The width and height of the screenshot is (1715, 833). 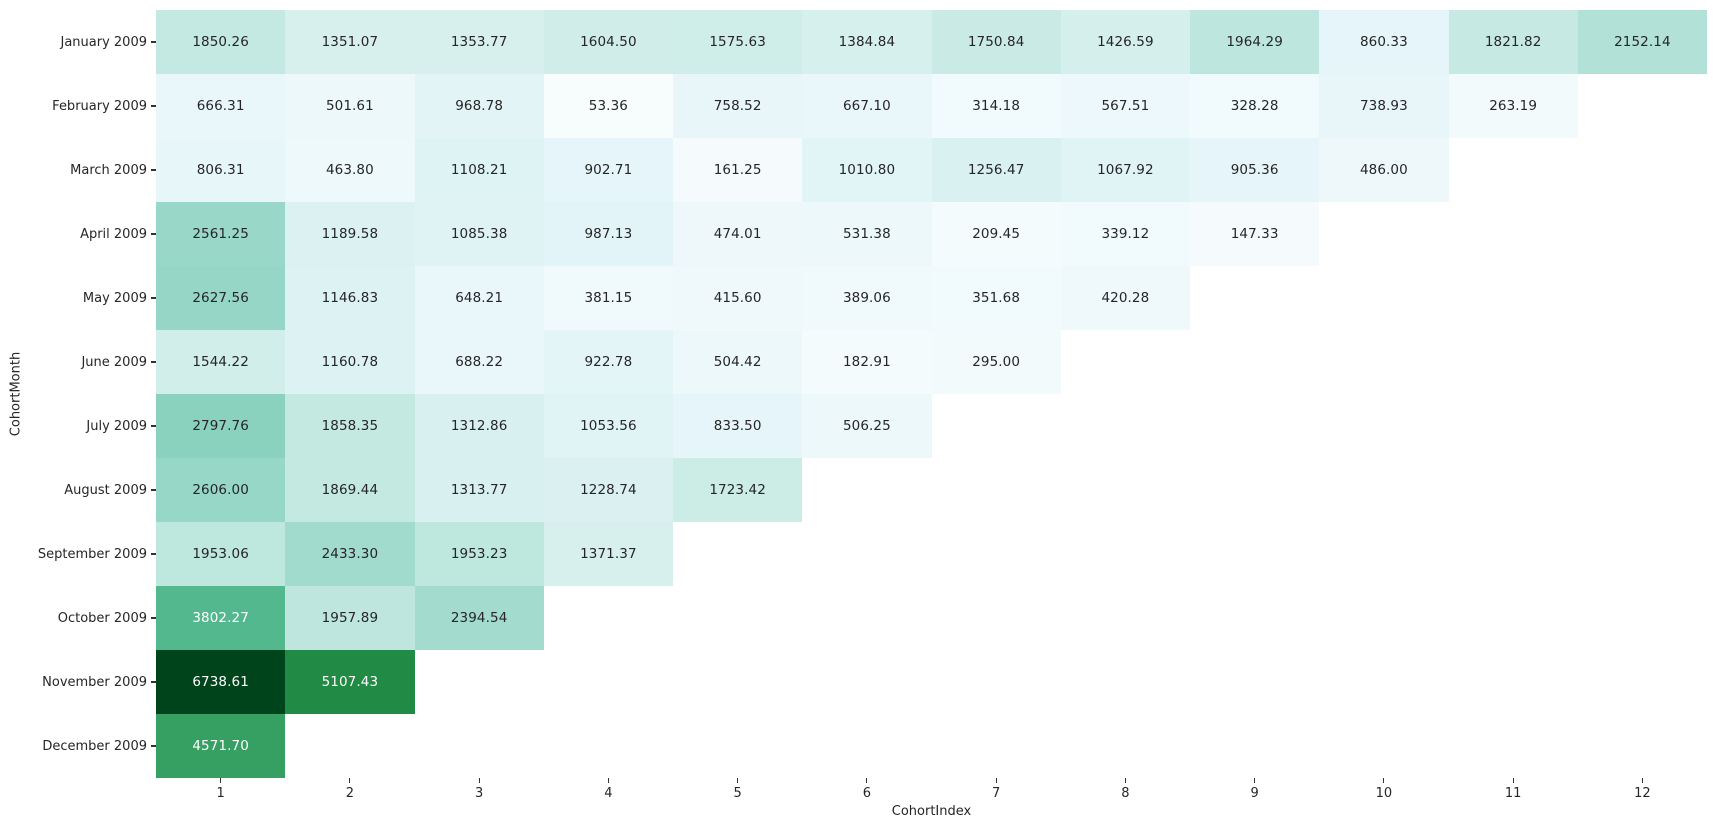 What do you see at coordinates (867, 106) in the screenshot?
I see `heatmap-cell: 667.10` at bounding box center [867, 106].